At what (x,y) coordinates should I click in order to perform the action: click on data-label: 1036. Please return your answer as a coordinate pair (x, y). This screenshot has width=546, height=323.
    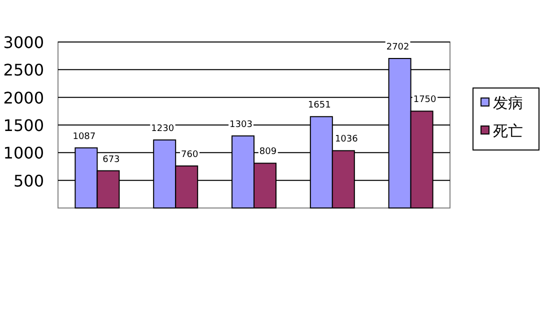
    Looking at the image, I should click on (346, 139).